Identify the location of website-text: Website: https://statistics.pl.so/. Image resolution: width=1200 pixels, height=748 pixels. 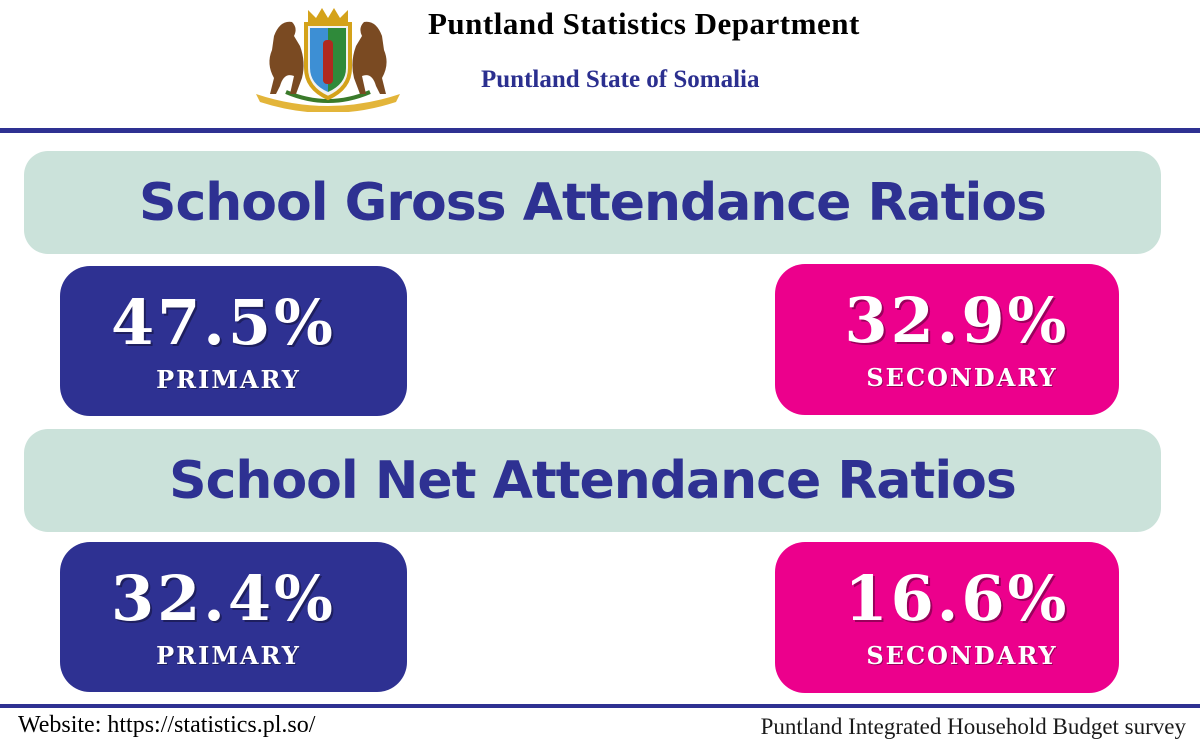
(167, 725).